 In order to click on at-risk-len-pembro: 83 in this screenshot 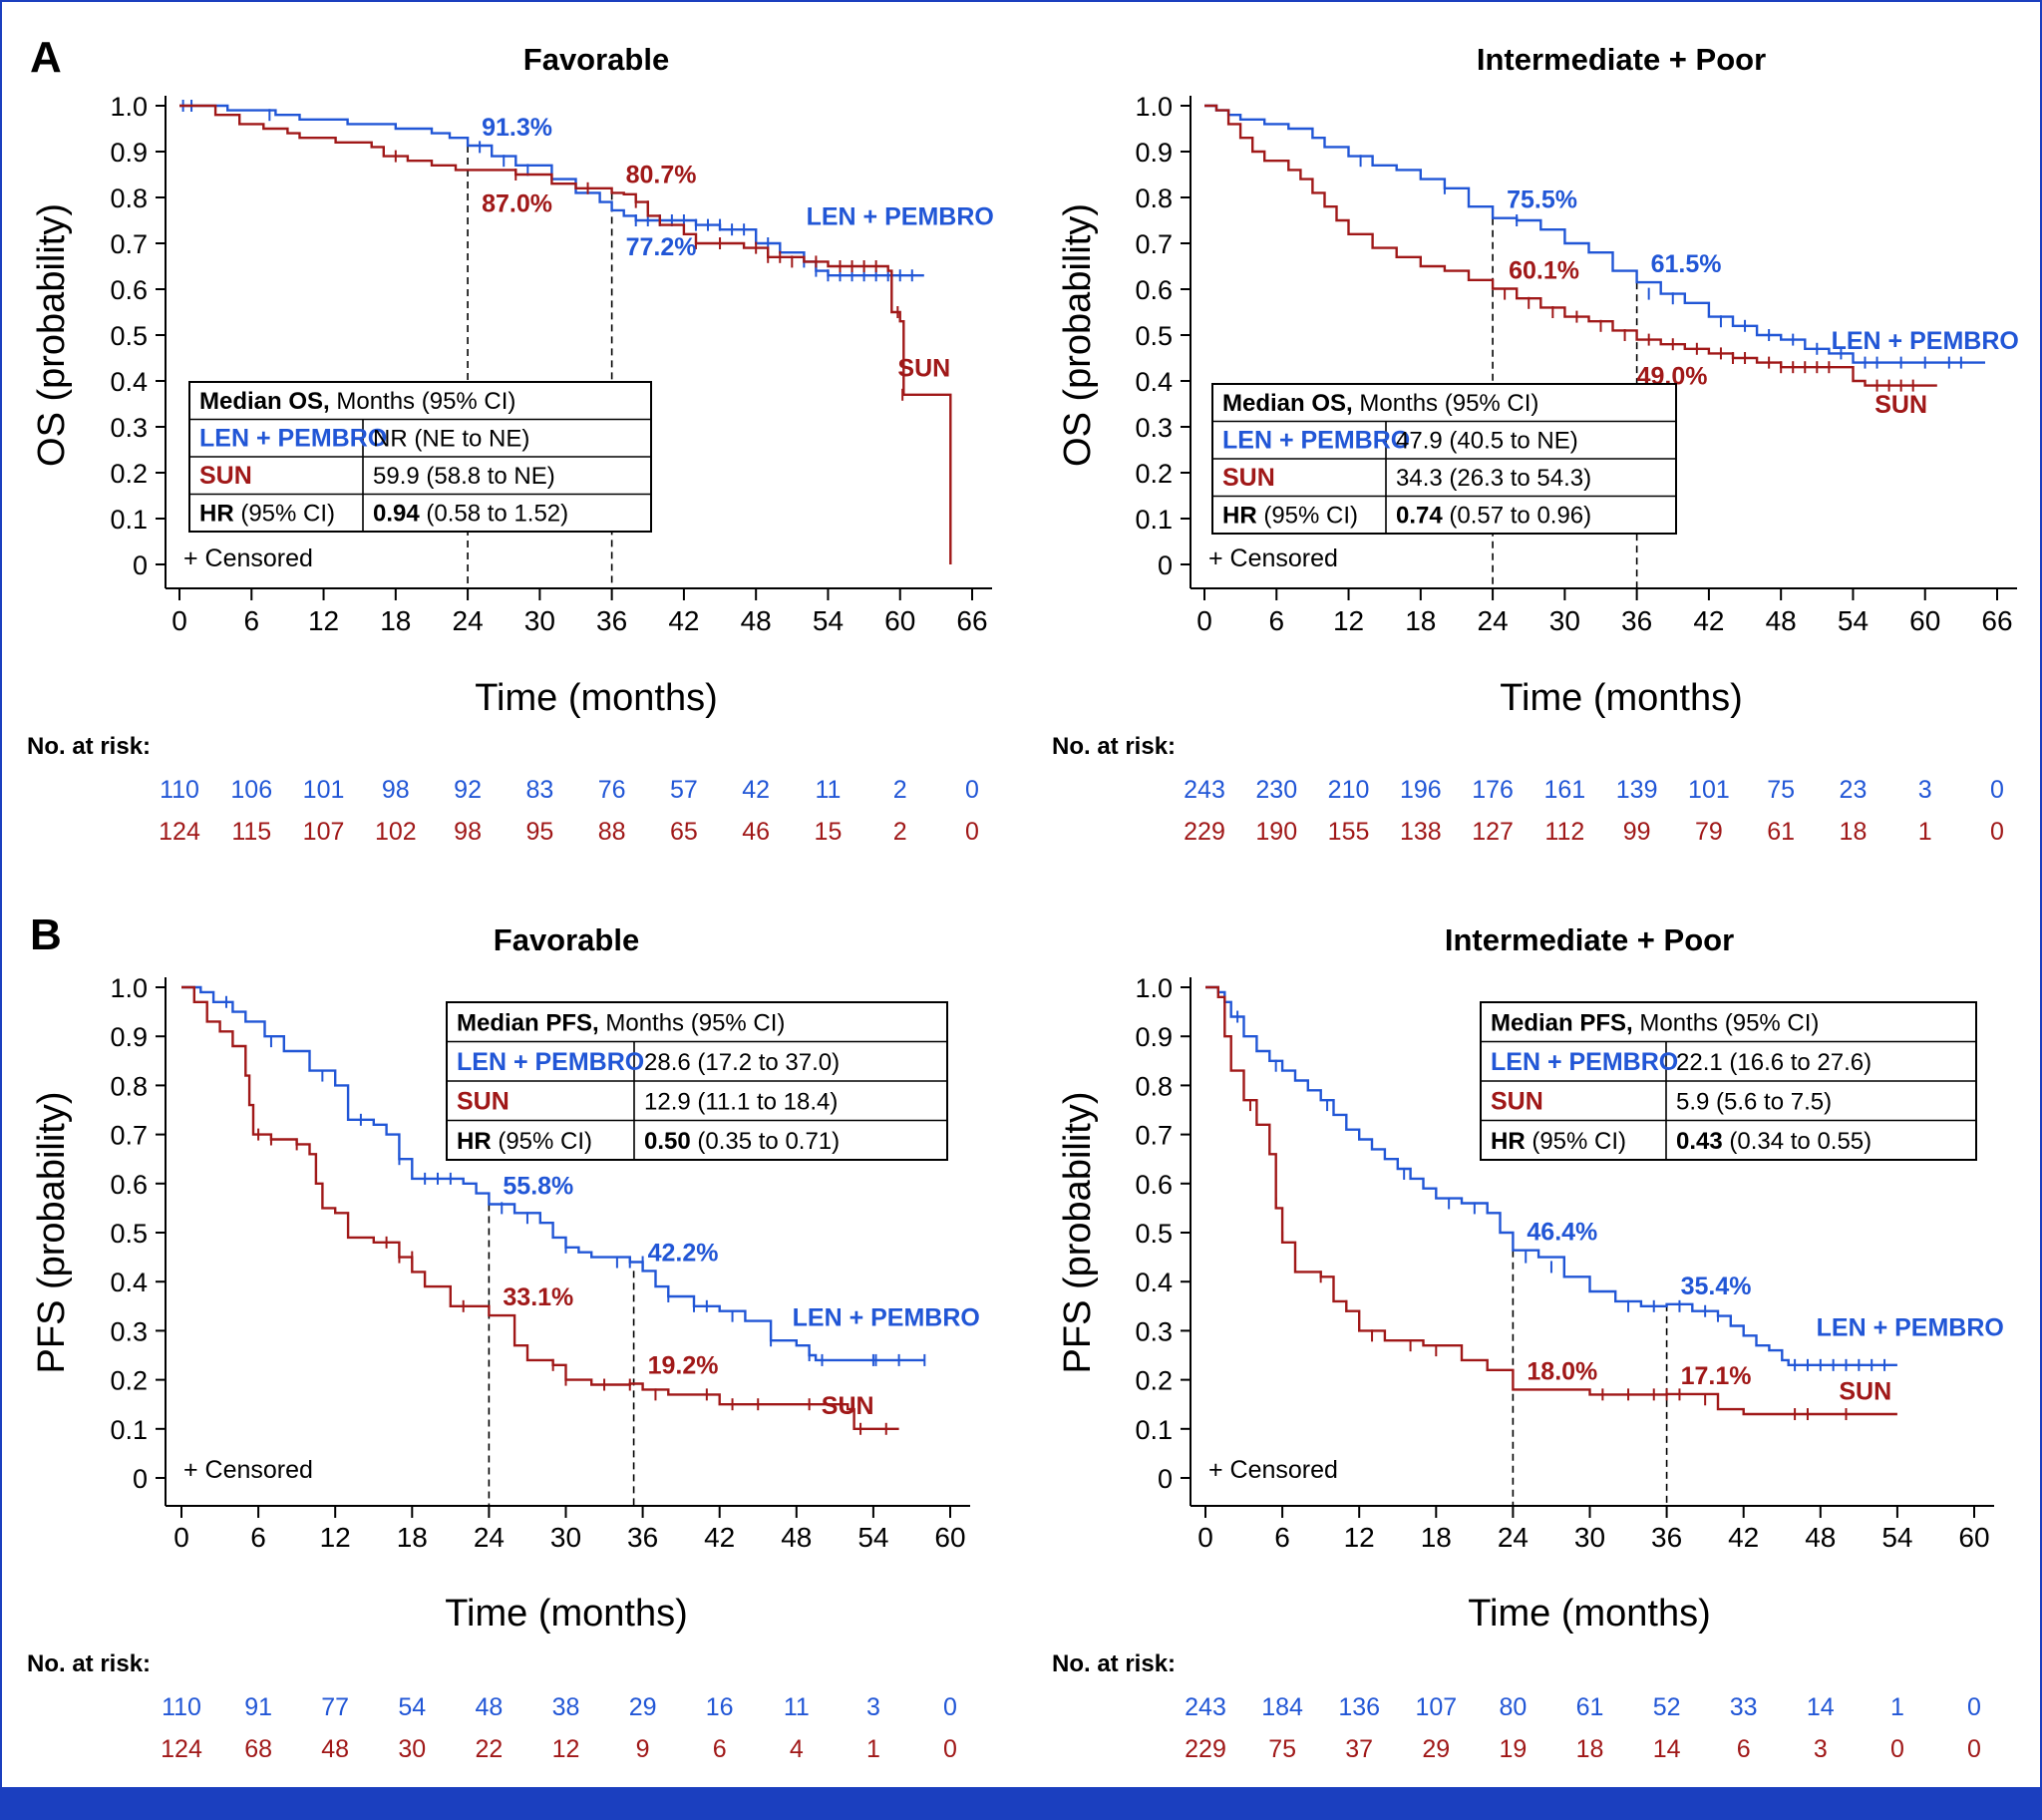, I will do `click(539, 790)`.